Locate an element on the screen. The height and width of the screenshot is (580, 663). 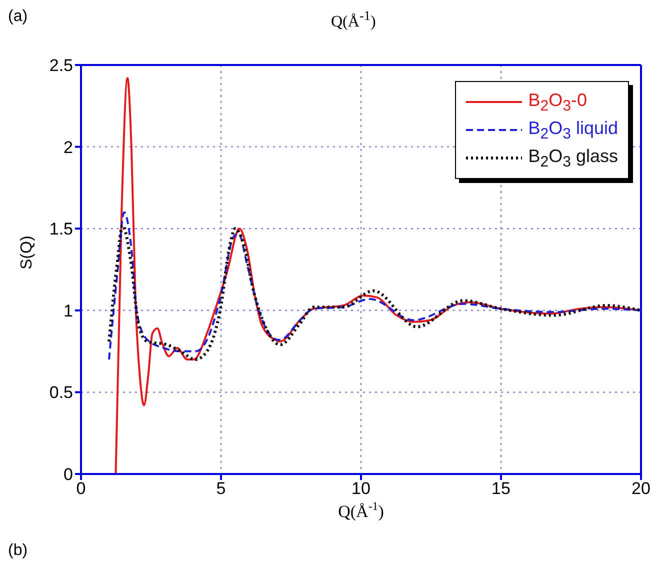
text: Q(Å$^{-1}$) is located at coordinates (353, 20).